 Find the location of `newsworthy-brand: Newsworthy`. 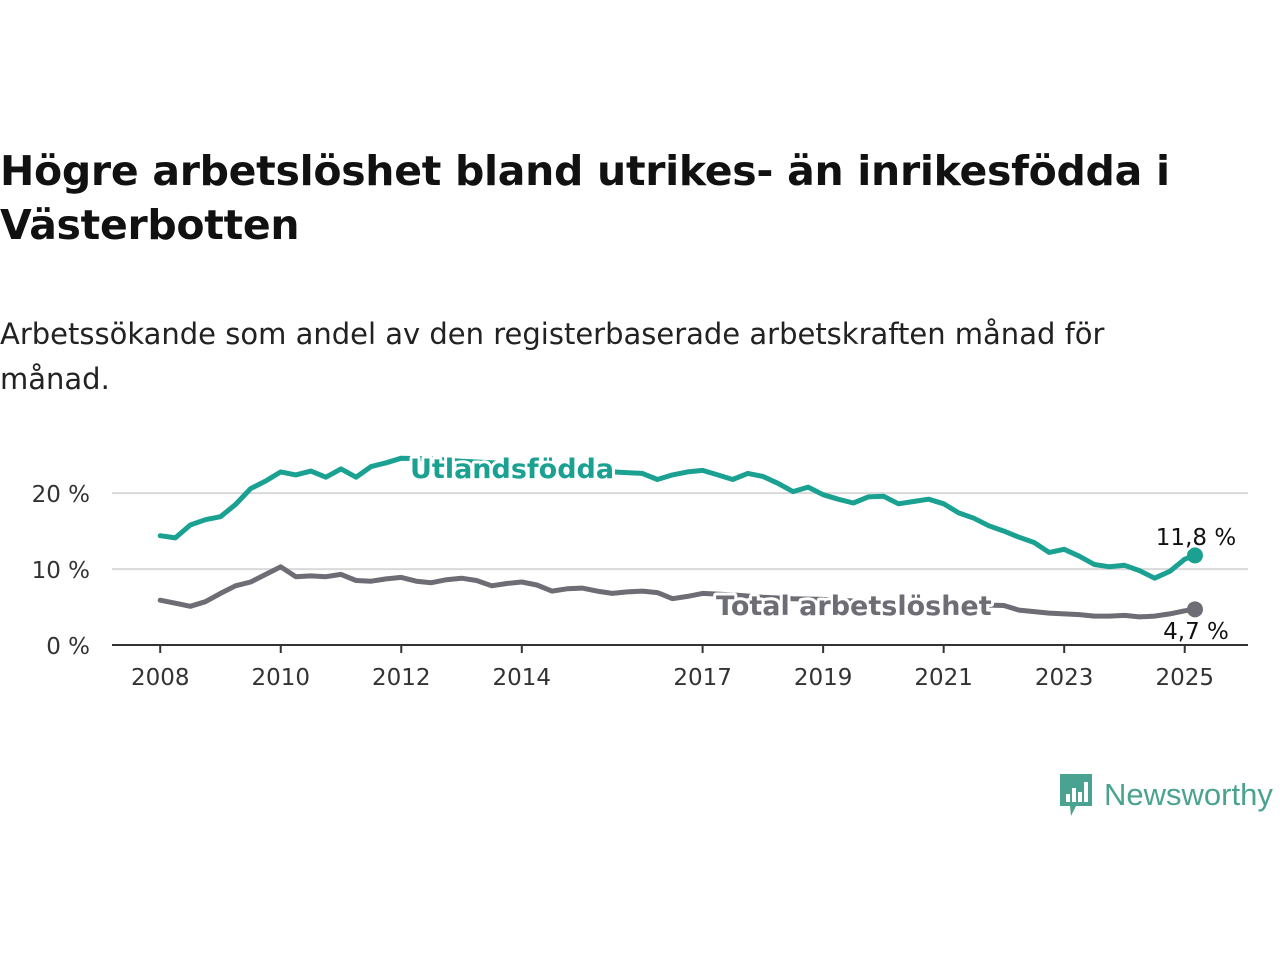

newsworthy-brand: Newsworthy is located at coordinates (1165, 795).